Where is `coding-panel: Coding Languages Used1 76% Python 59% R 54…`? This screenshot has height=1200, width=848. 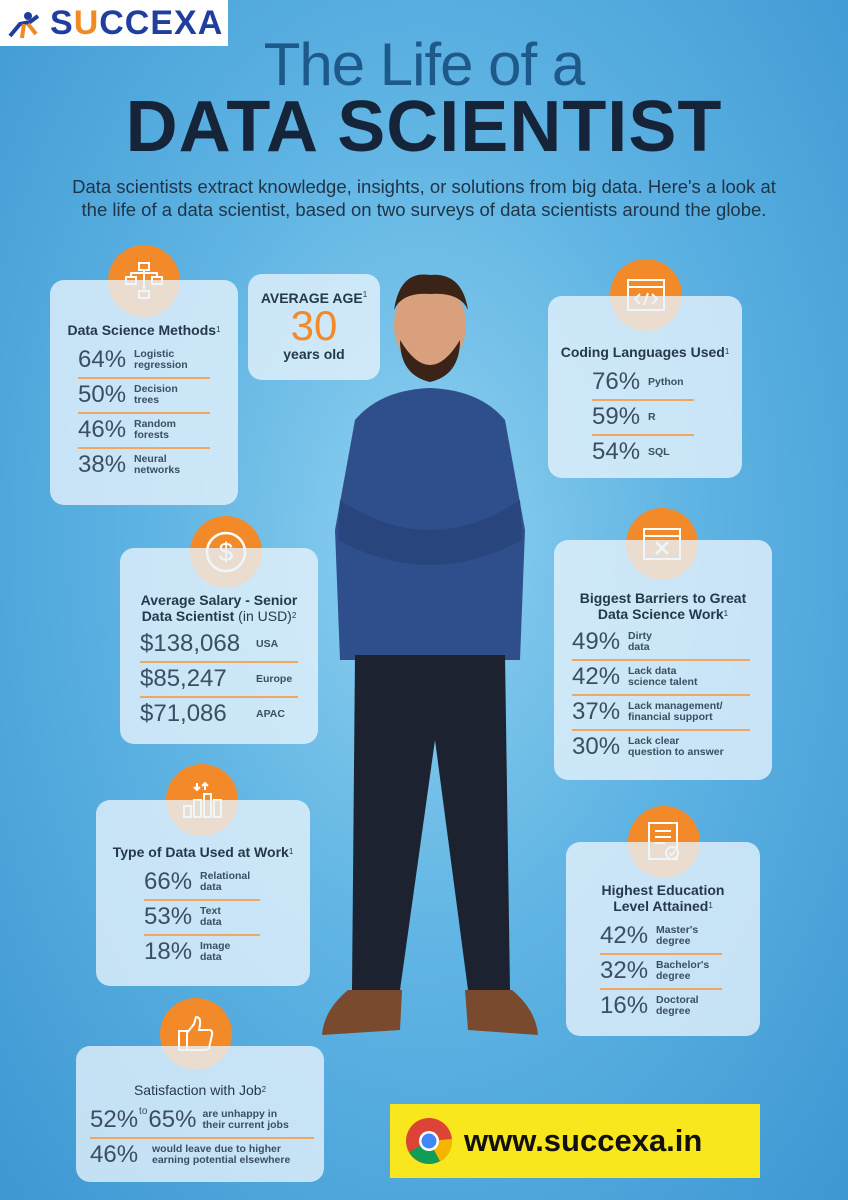
coding-panel: Coding Languages Used1 76% Python 59% R 54… is located at coordinates (645, 387).